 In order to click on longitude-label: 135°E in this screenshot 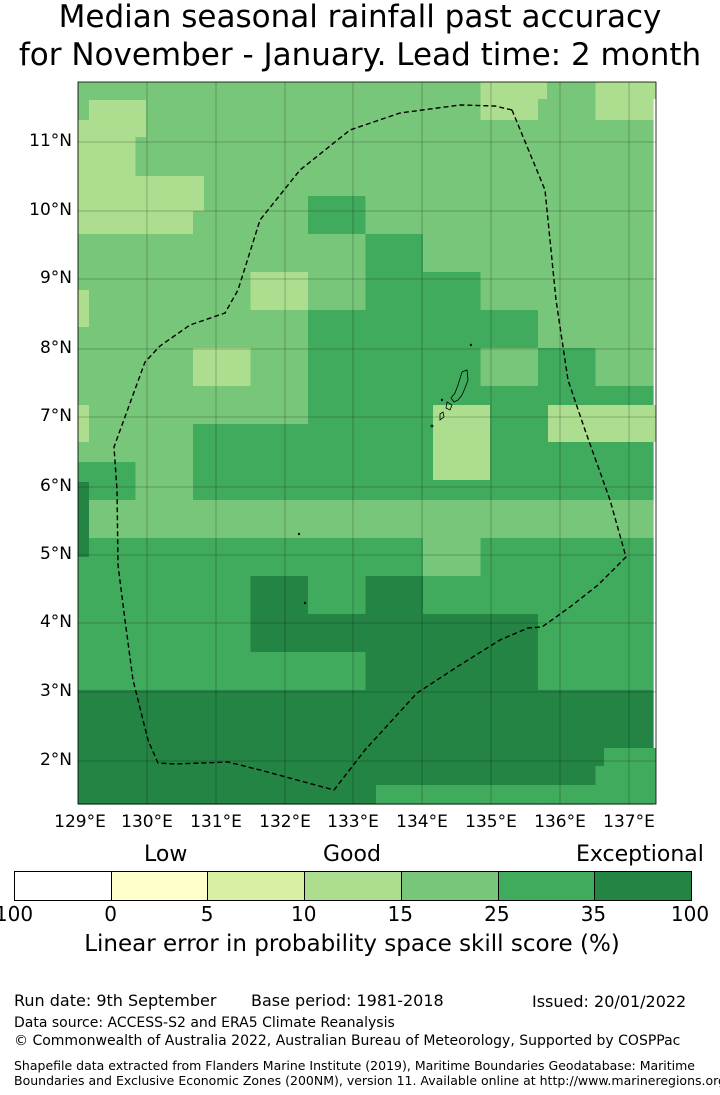, I will do `click(491, 822)`.